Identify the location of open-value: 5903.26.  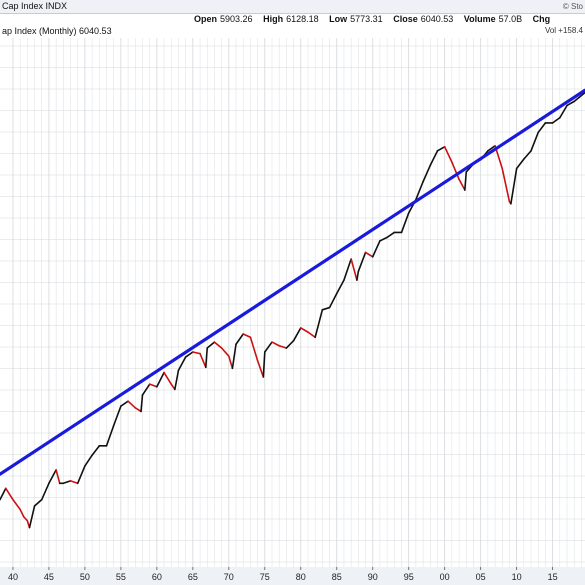
(236, 19).